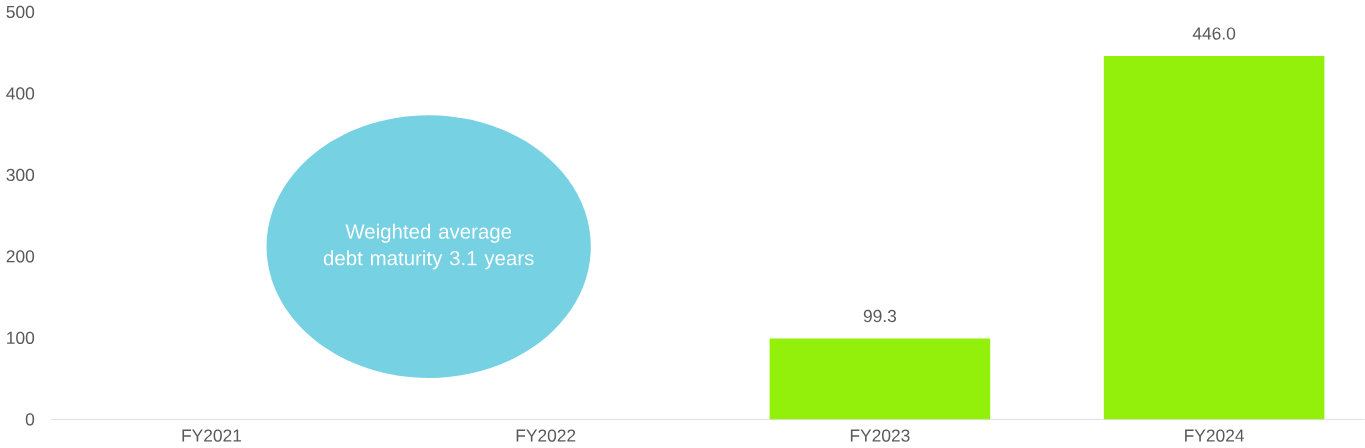 The width and height of the screenshot is (1365, 448). Describe the element at coordinates (21, 338) in the screenshot. I see `y-tick-label: 100` at that location.